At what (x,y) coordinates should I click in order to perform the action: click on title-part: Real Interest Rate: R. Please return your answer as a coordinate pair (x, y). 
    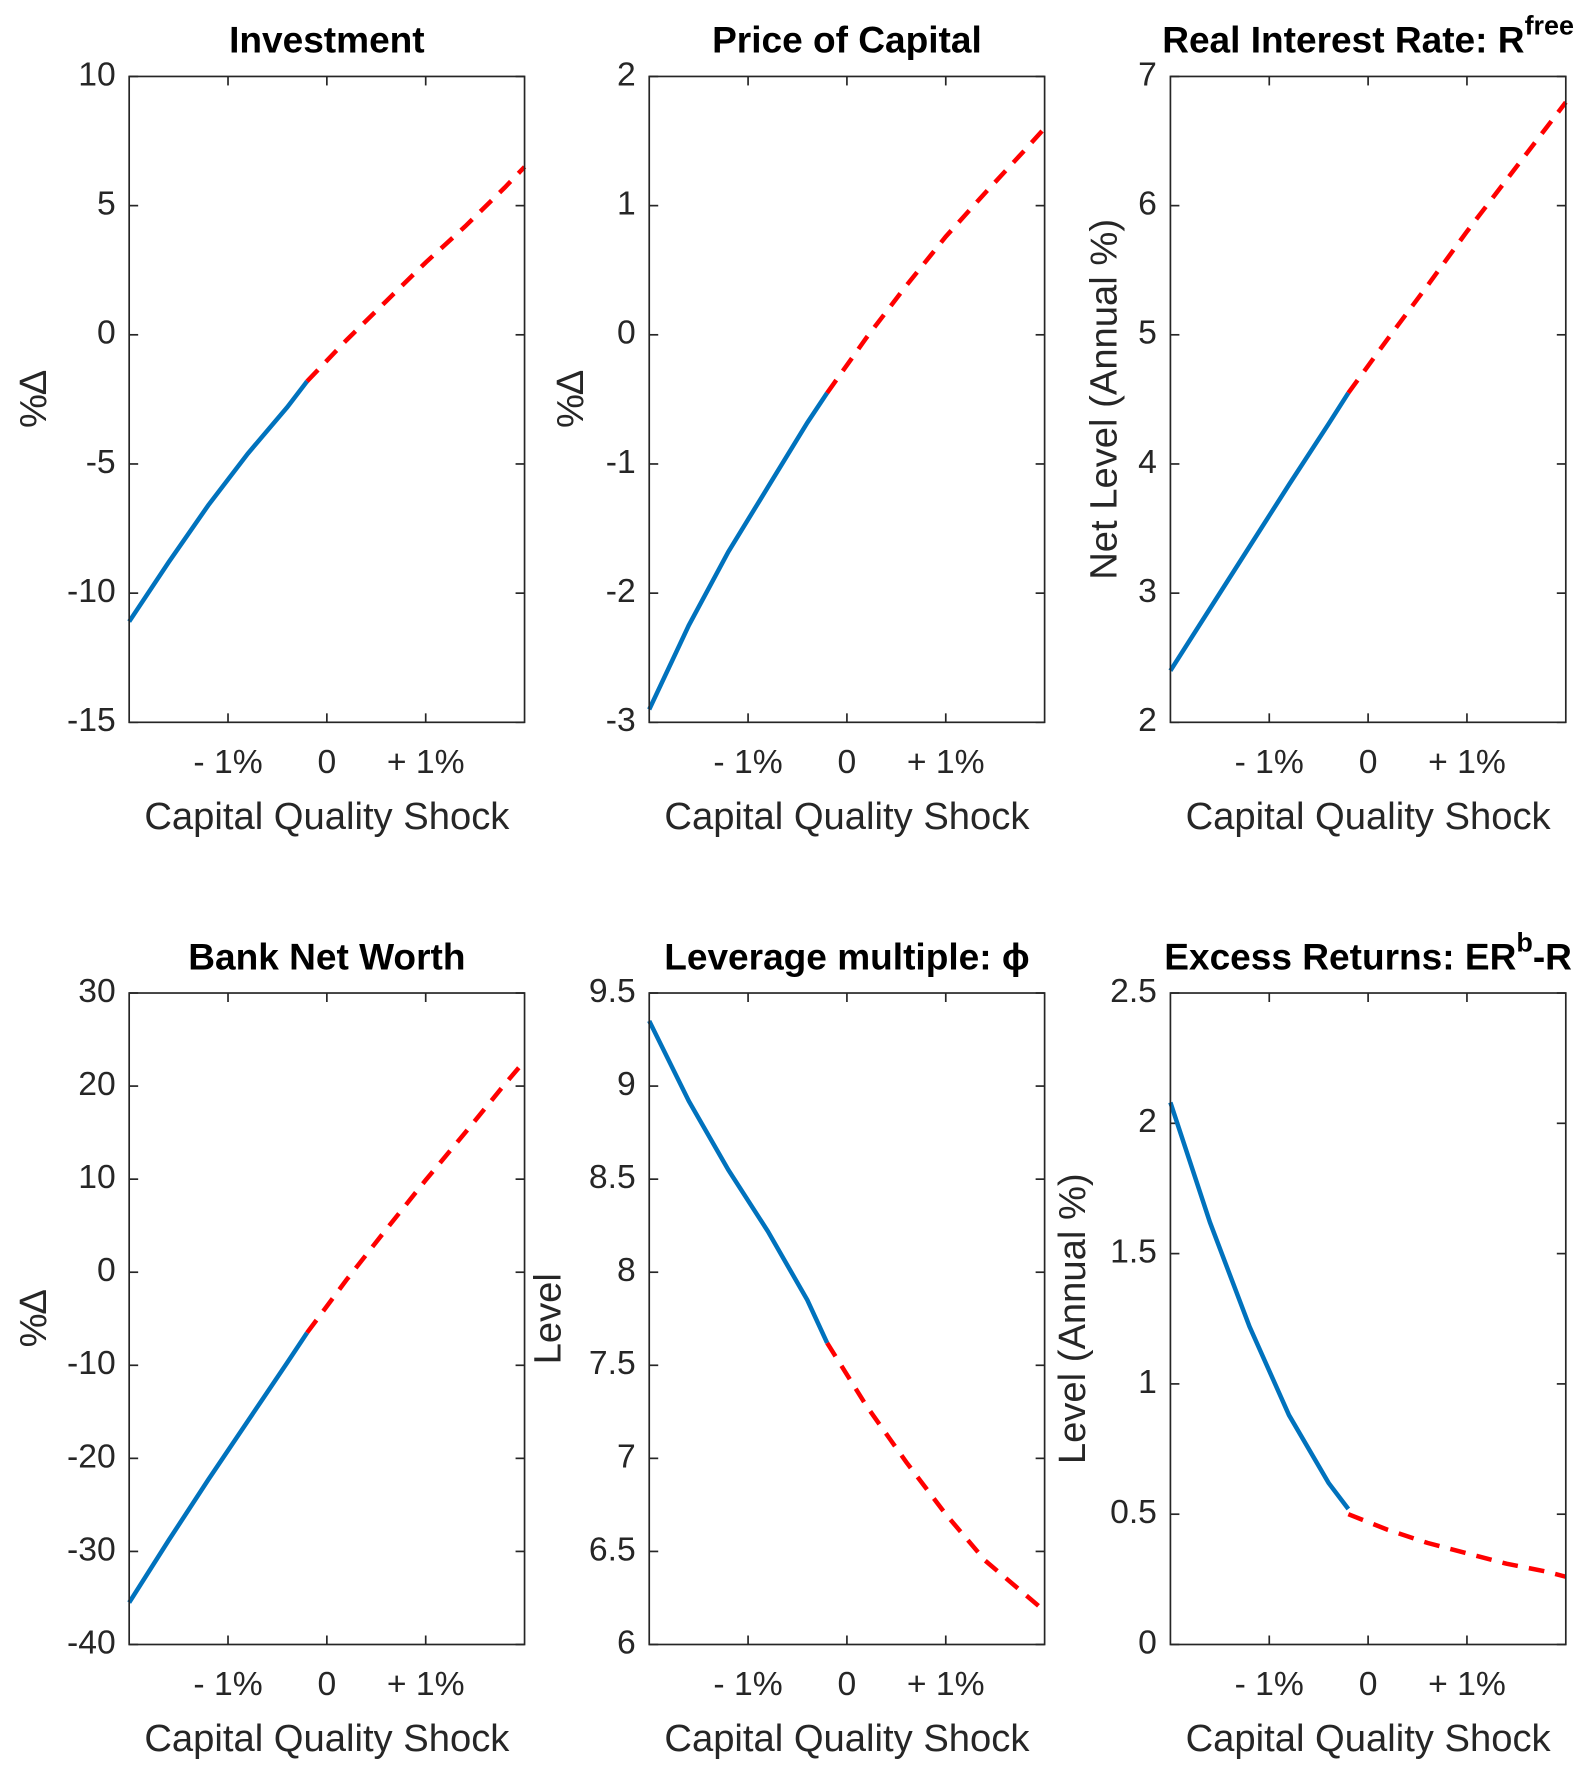
    Looking at the image, I should click on (1343, 40).